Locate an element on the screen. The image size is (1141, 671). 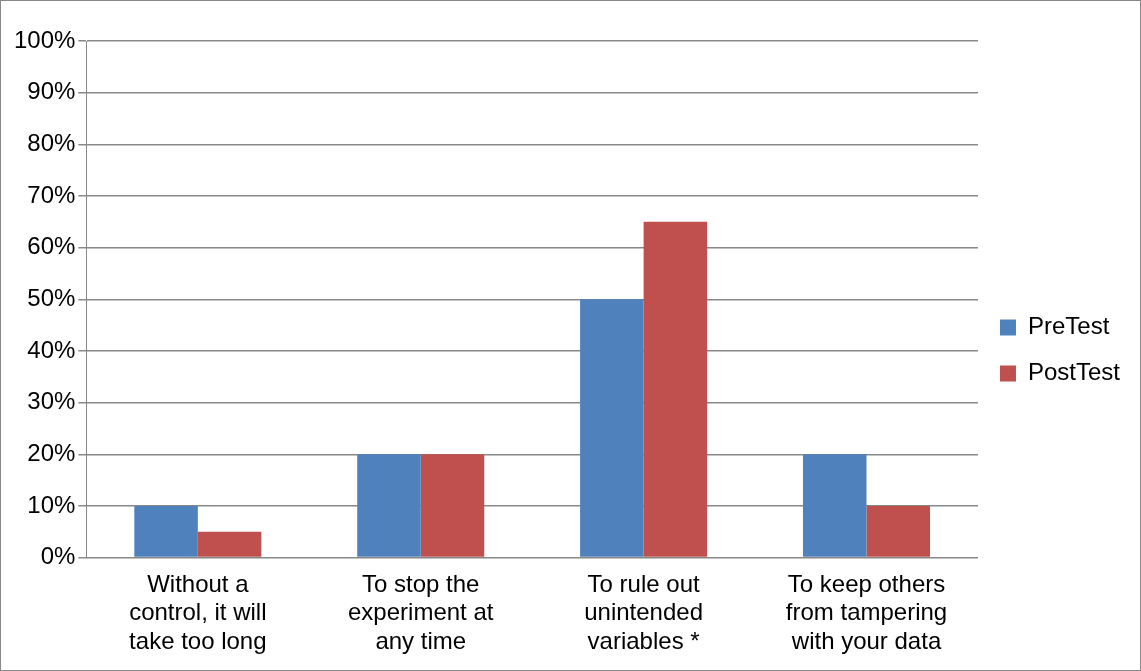
y-tick-label: 40% is located at coordinates (51, 349).